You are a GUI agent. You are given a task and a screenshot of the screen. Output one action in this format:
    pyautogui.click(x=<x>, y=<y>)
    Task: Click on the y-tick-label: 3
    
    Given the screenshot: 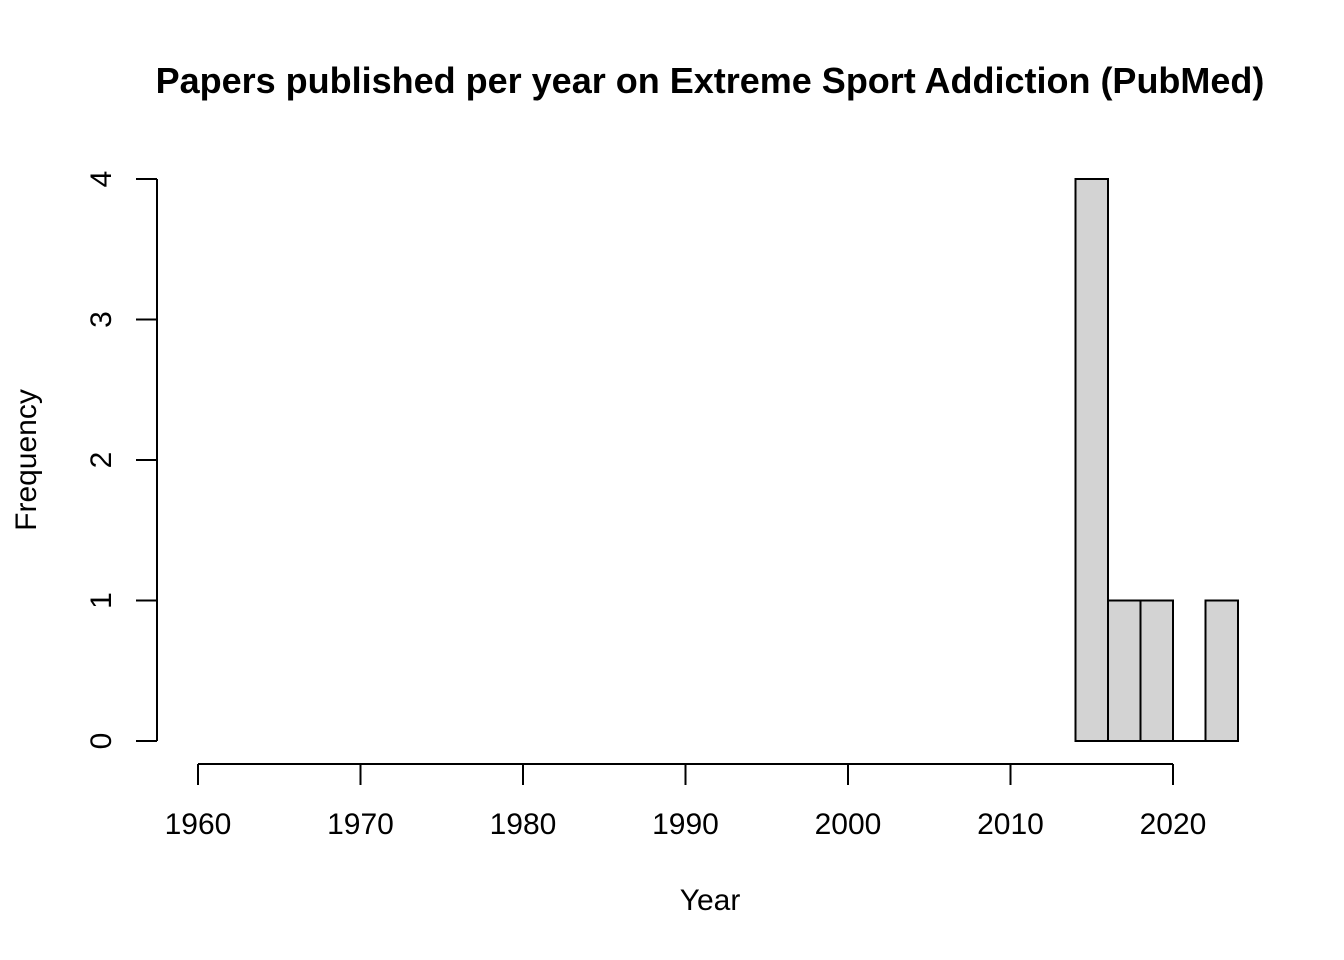 What is the action you would take?
    pyautogui.click(x=101, y=319)
    